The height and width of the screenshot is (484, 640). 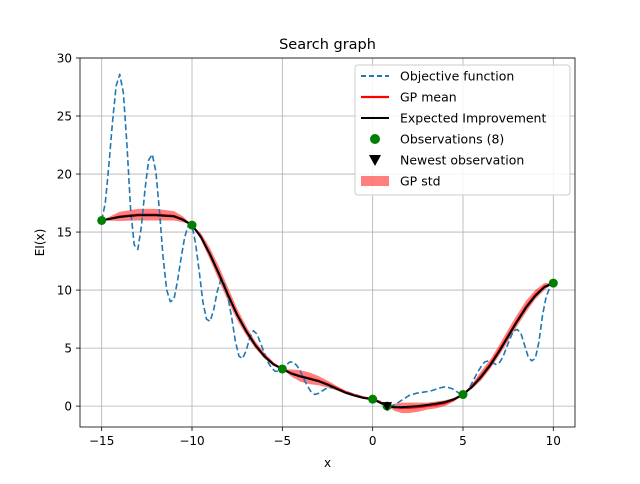 I want to click on legend-box, so click(x=462, y=130).